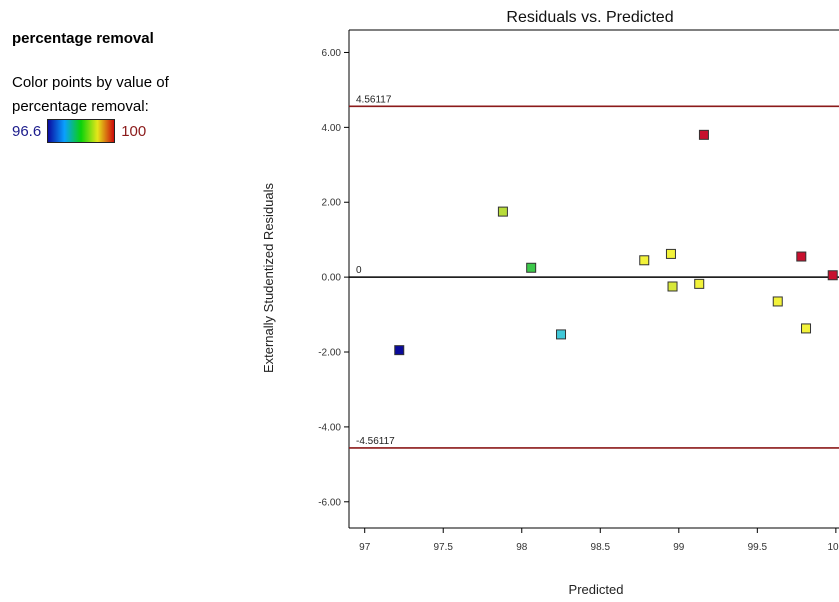  I want to click on reference-line-label: 0, so click(359, 270).